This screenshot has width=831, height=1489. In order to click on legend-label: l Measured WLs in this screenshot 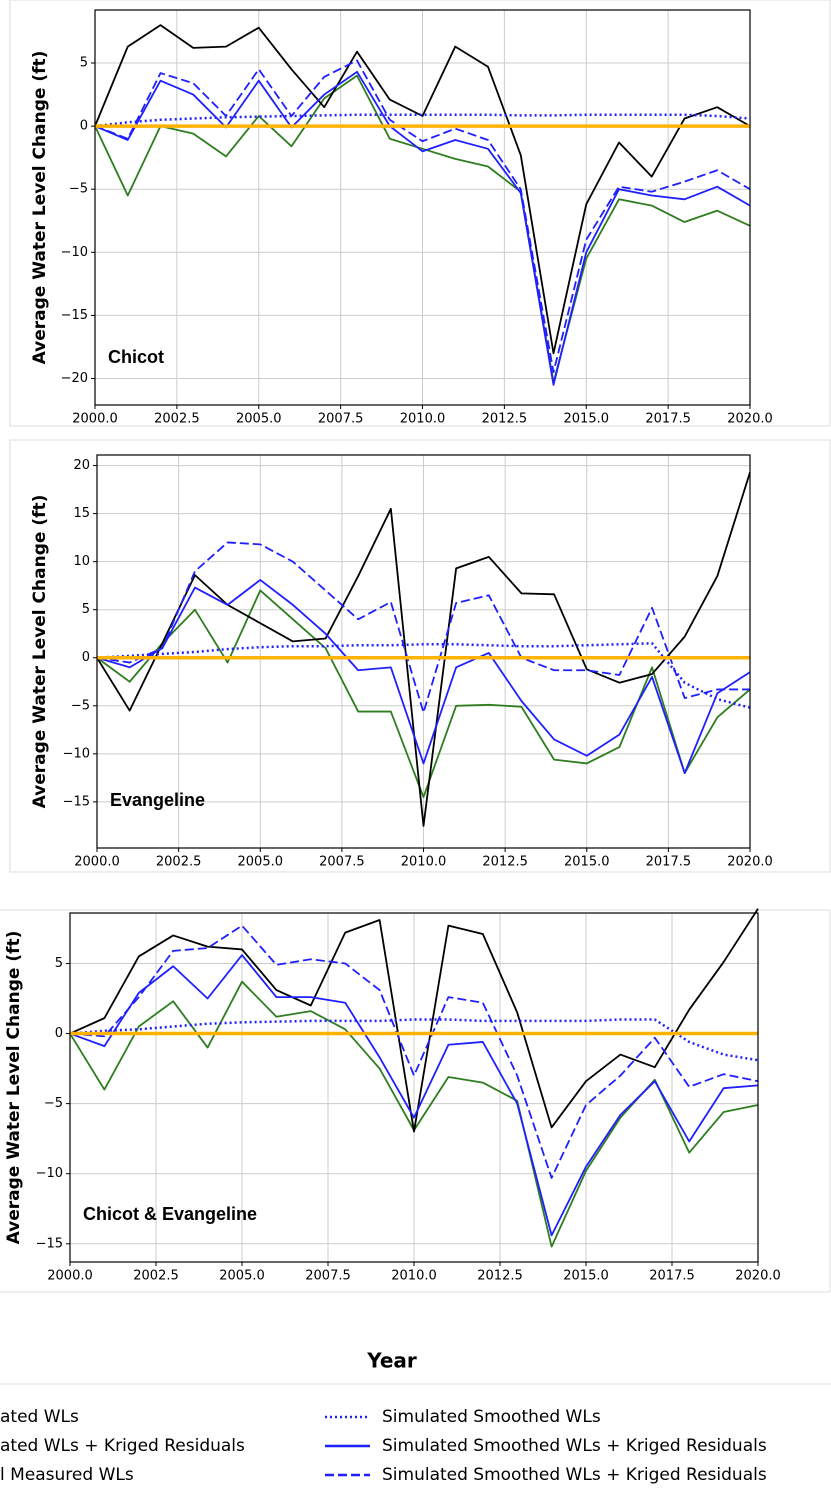, I will do `click(67, 1475)`.